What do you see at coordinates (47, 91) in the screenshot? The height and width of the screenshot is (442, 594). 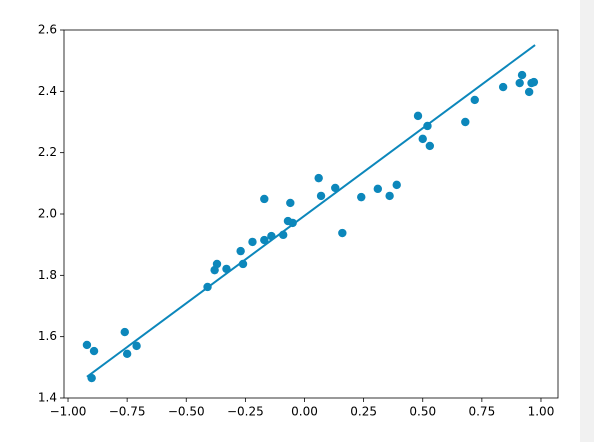 I see `y-tick-label: 2.4` at bounding box center [47, 91].